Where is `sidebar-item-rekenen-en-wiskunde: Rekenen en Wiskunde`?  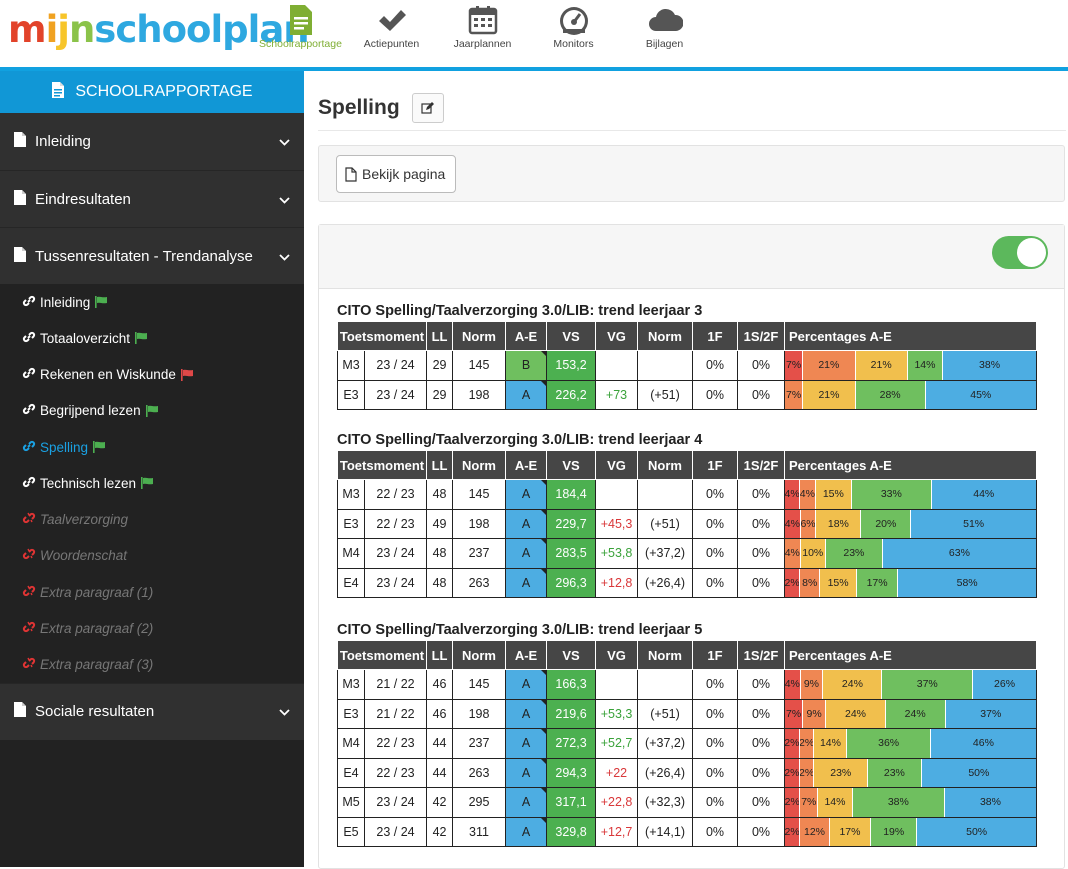
sidebar-item-rekenen-en-wiskunde: Rekenen en Wiskunde is located at coordinates (152, 375).